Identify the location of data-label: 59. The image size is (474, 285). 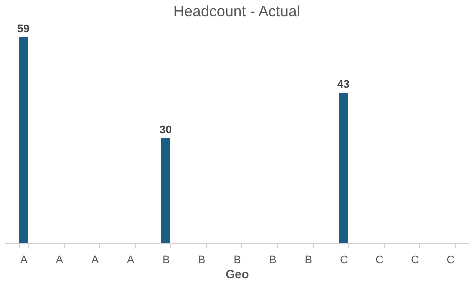
(24, 29).